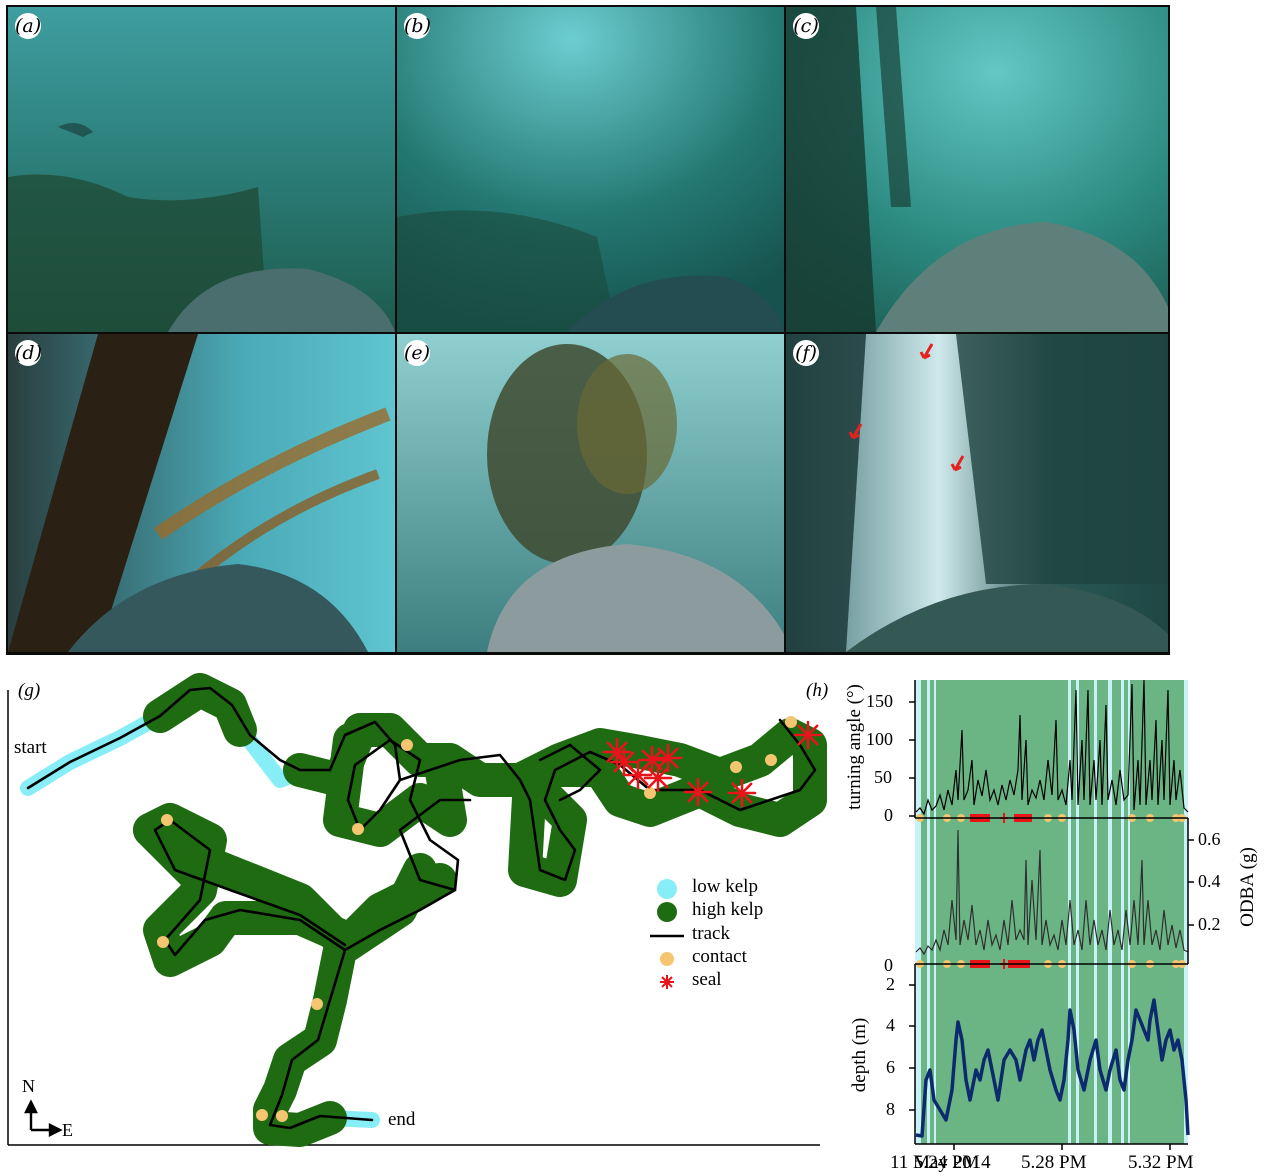  Describe the element at coordinates (43, 1118) in the screenshot. I see `compass` at that location.